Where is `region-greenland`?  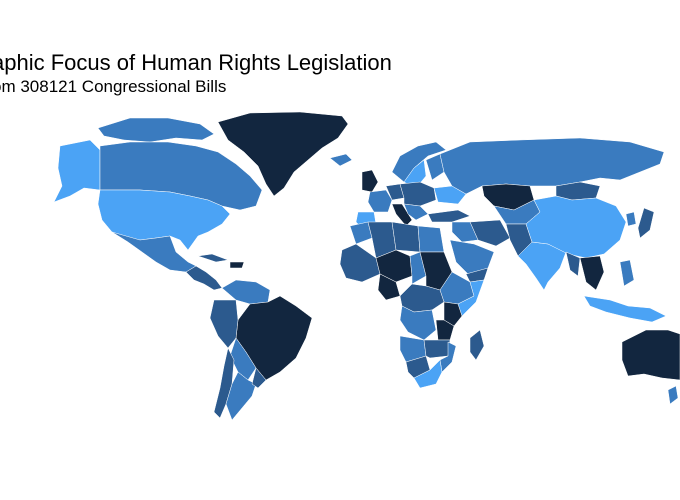 region-greenland is located at coordinates (283, 154).